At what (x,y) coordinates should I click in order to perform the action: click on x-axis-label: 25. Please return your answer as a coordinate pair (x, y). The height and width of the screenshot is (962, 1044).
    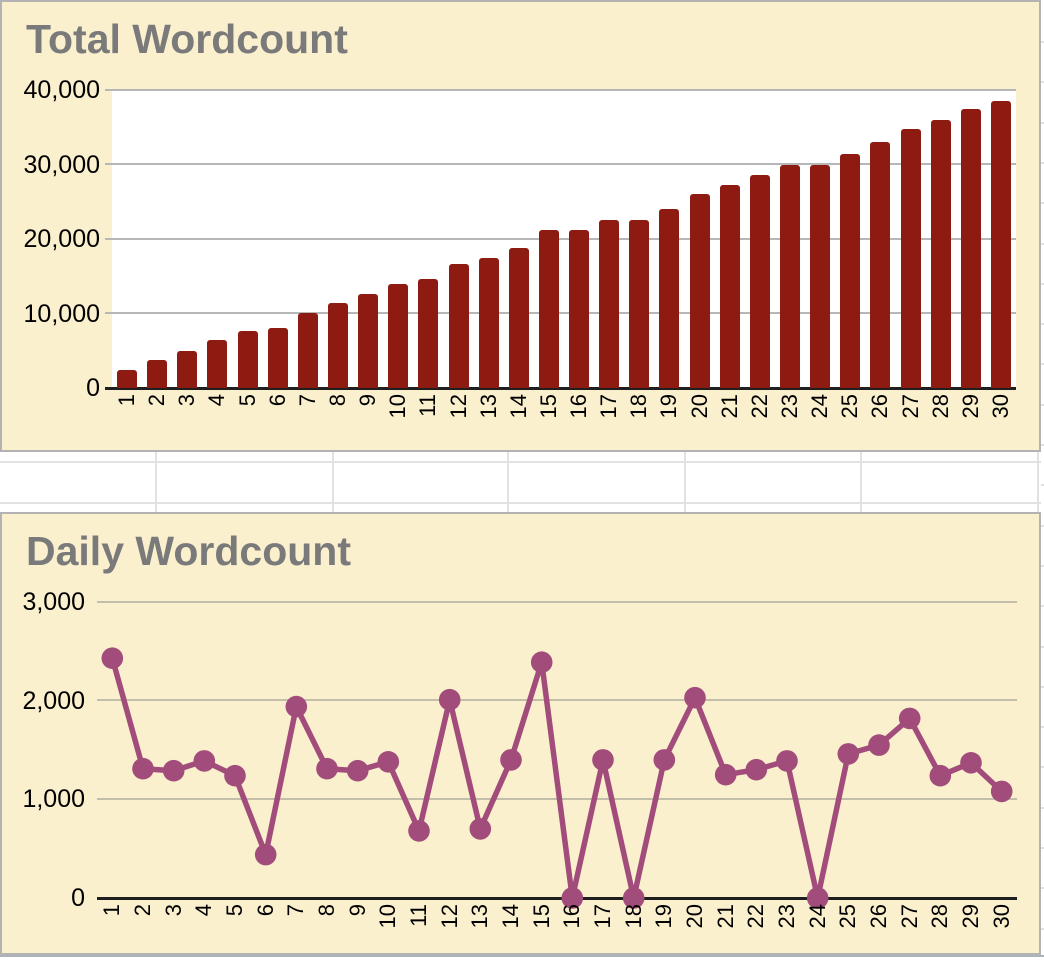
    Looking at the image, I should click on (850, 406).